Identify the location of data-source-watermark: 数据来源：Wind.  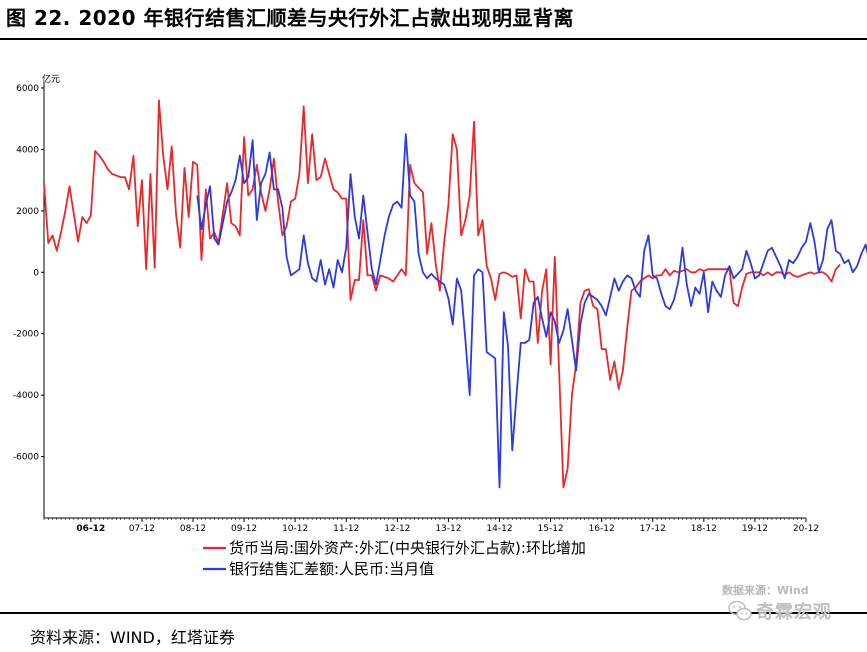
(765, 590).